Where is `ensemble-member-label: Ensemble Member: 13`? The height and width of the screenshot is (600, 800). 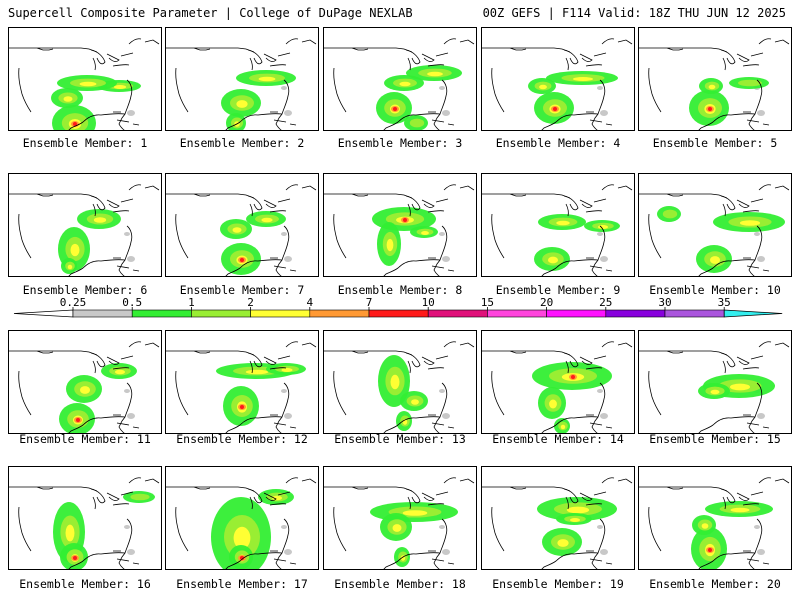 ensemble-member-label: Ensemble Member: 13 is located at coordinates (400, 439).